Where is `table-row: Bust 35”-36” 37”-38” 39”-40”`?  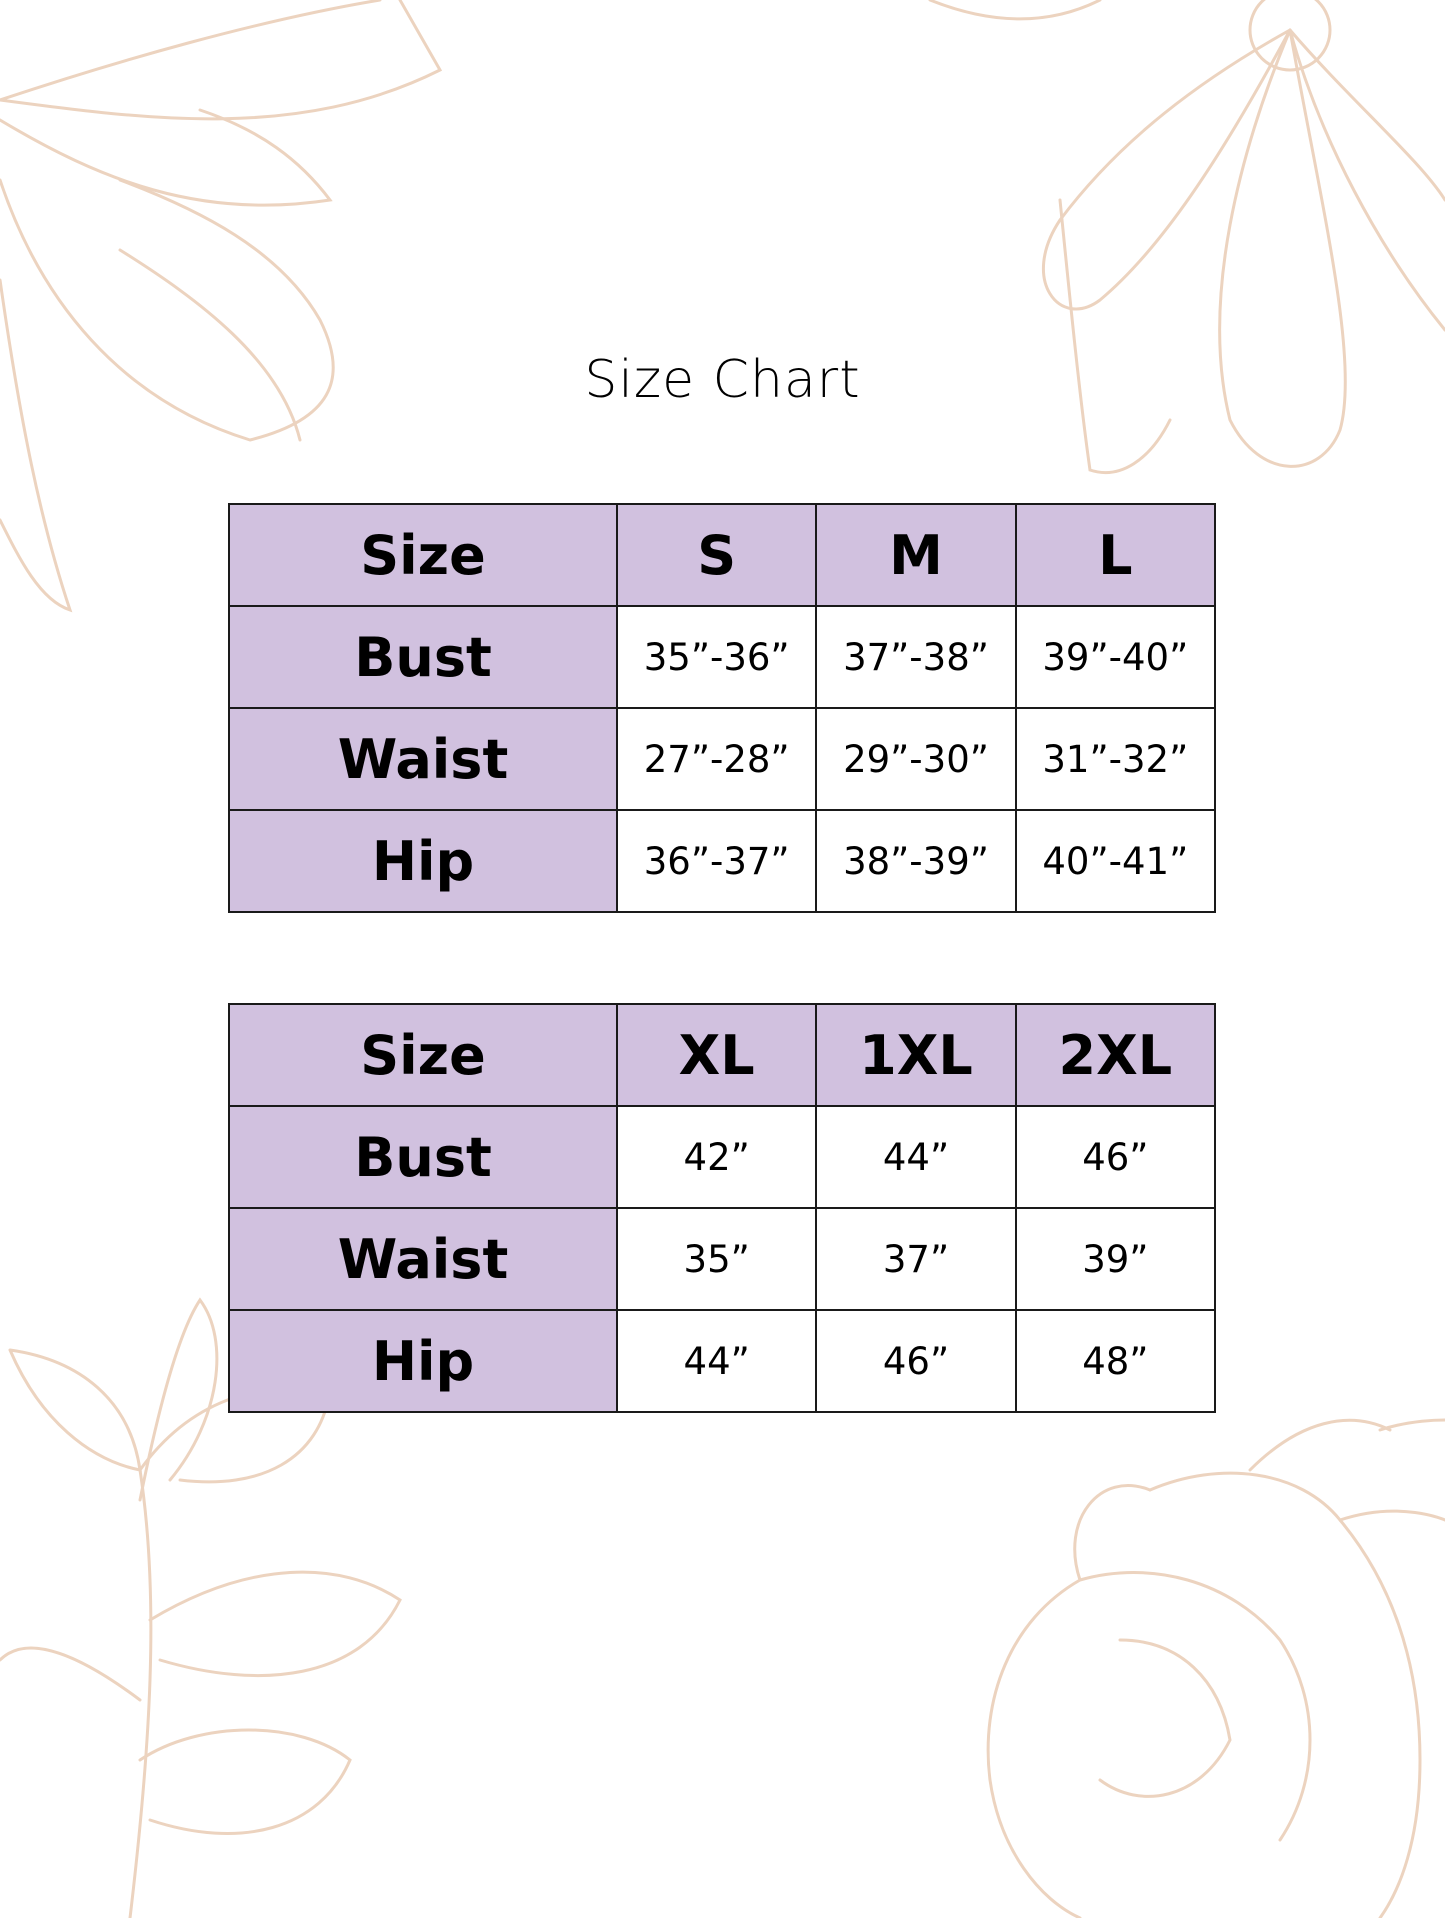 table-row: Bust 35”-36” 37”-38” 39”-40” is located at coordinates (722, 657).